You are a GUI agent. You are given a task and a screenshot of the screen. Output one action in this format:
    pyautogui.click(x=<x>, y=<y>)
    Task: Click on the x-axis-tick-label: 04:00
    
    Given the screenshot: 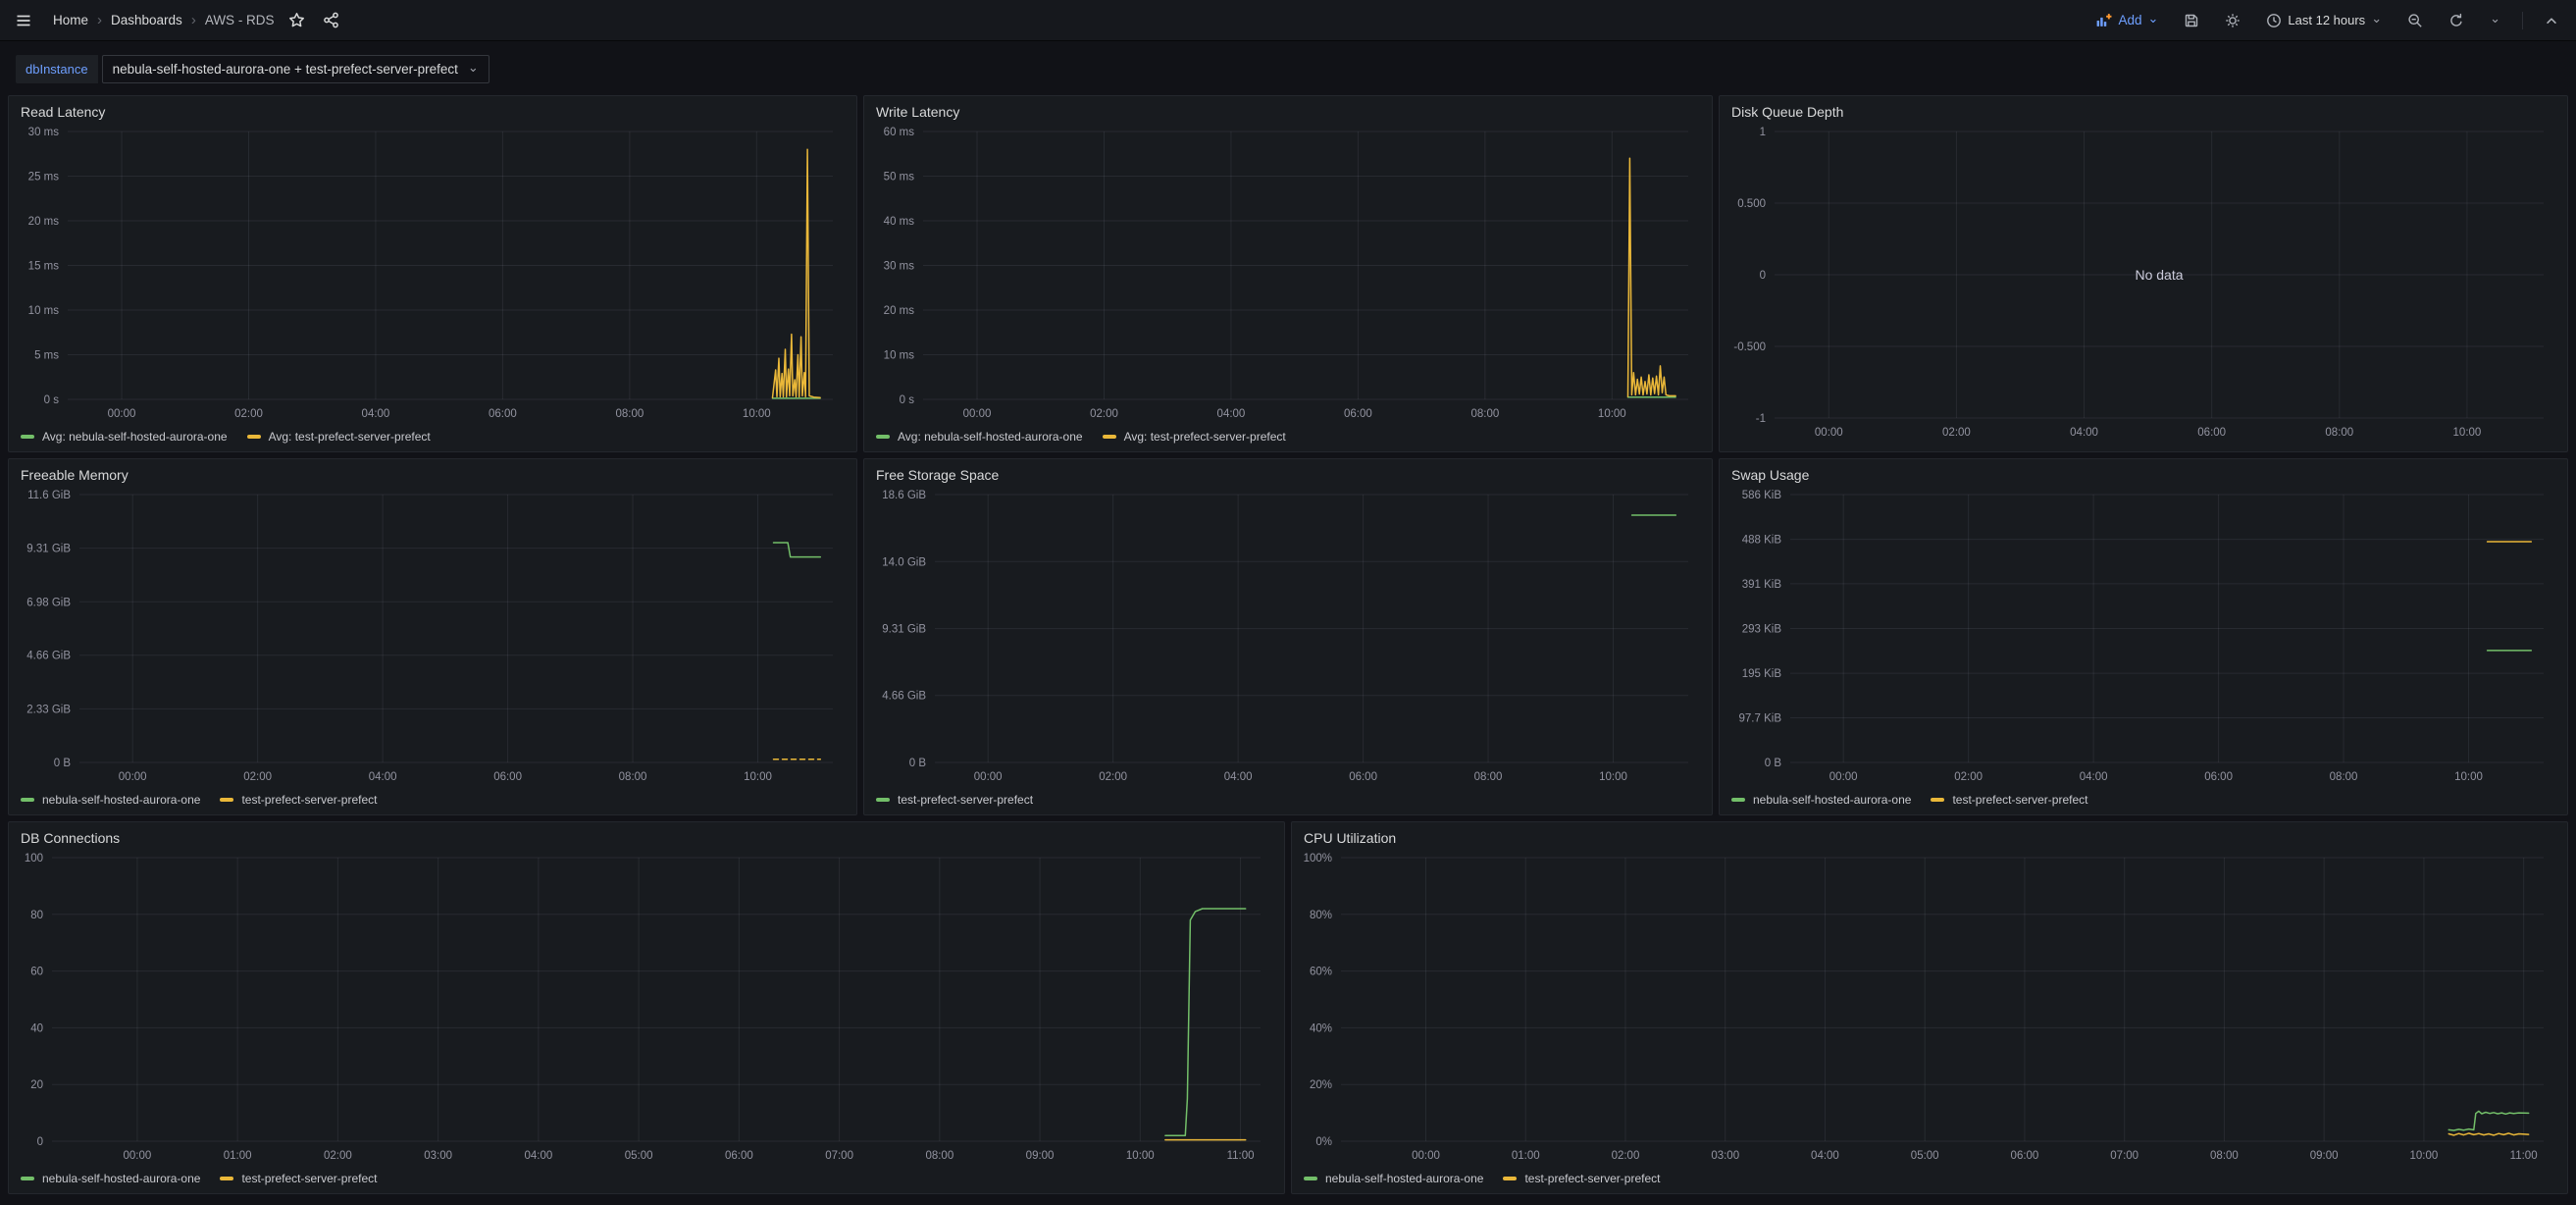 What is the action you would take?
    pyautogui.click(x=2094, y=777)
    